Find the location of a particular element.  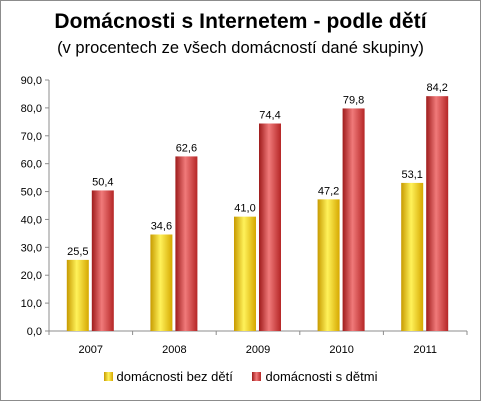

x-tick-label: 2009 is located at coordinates (258, 350).